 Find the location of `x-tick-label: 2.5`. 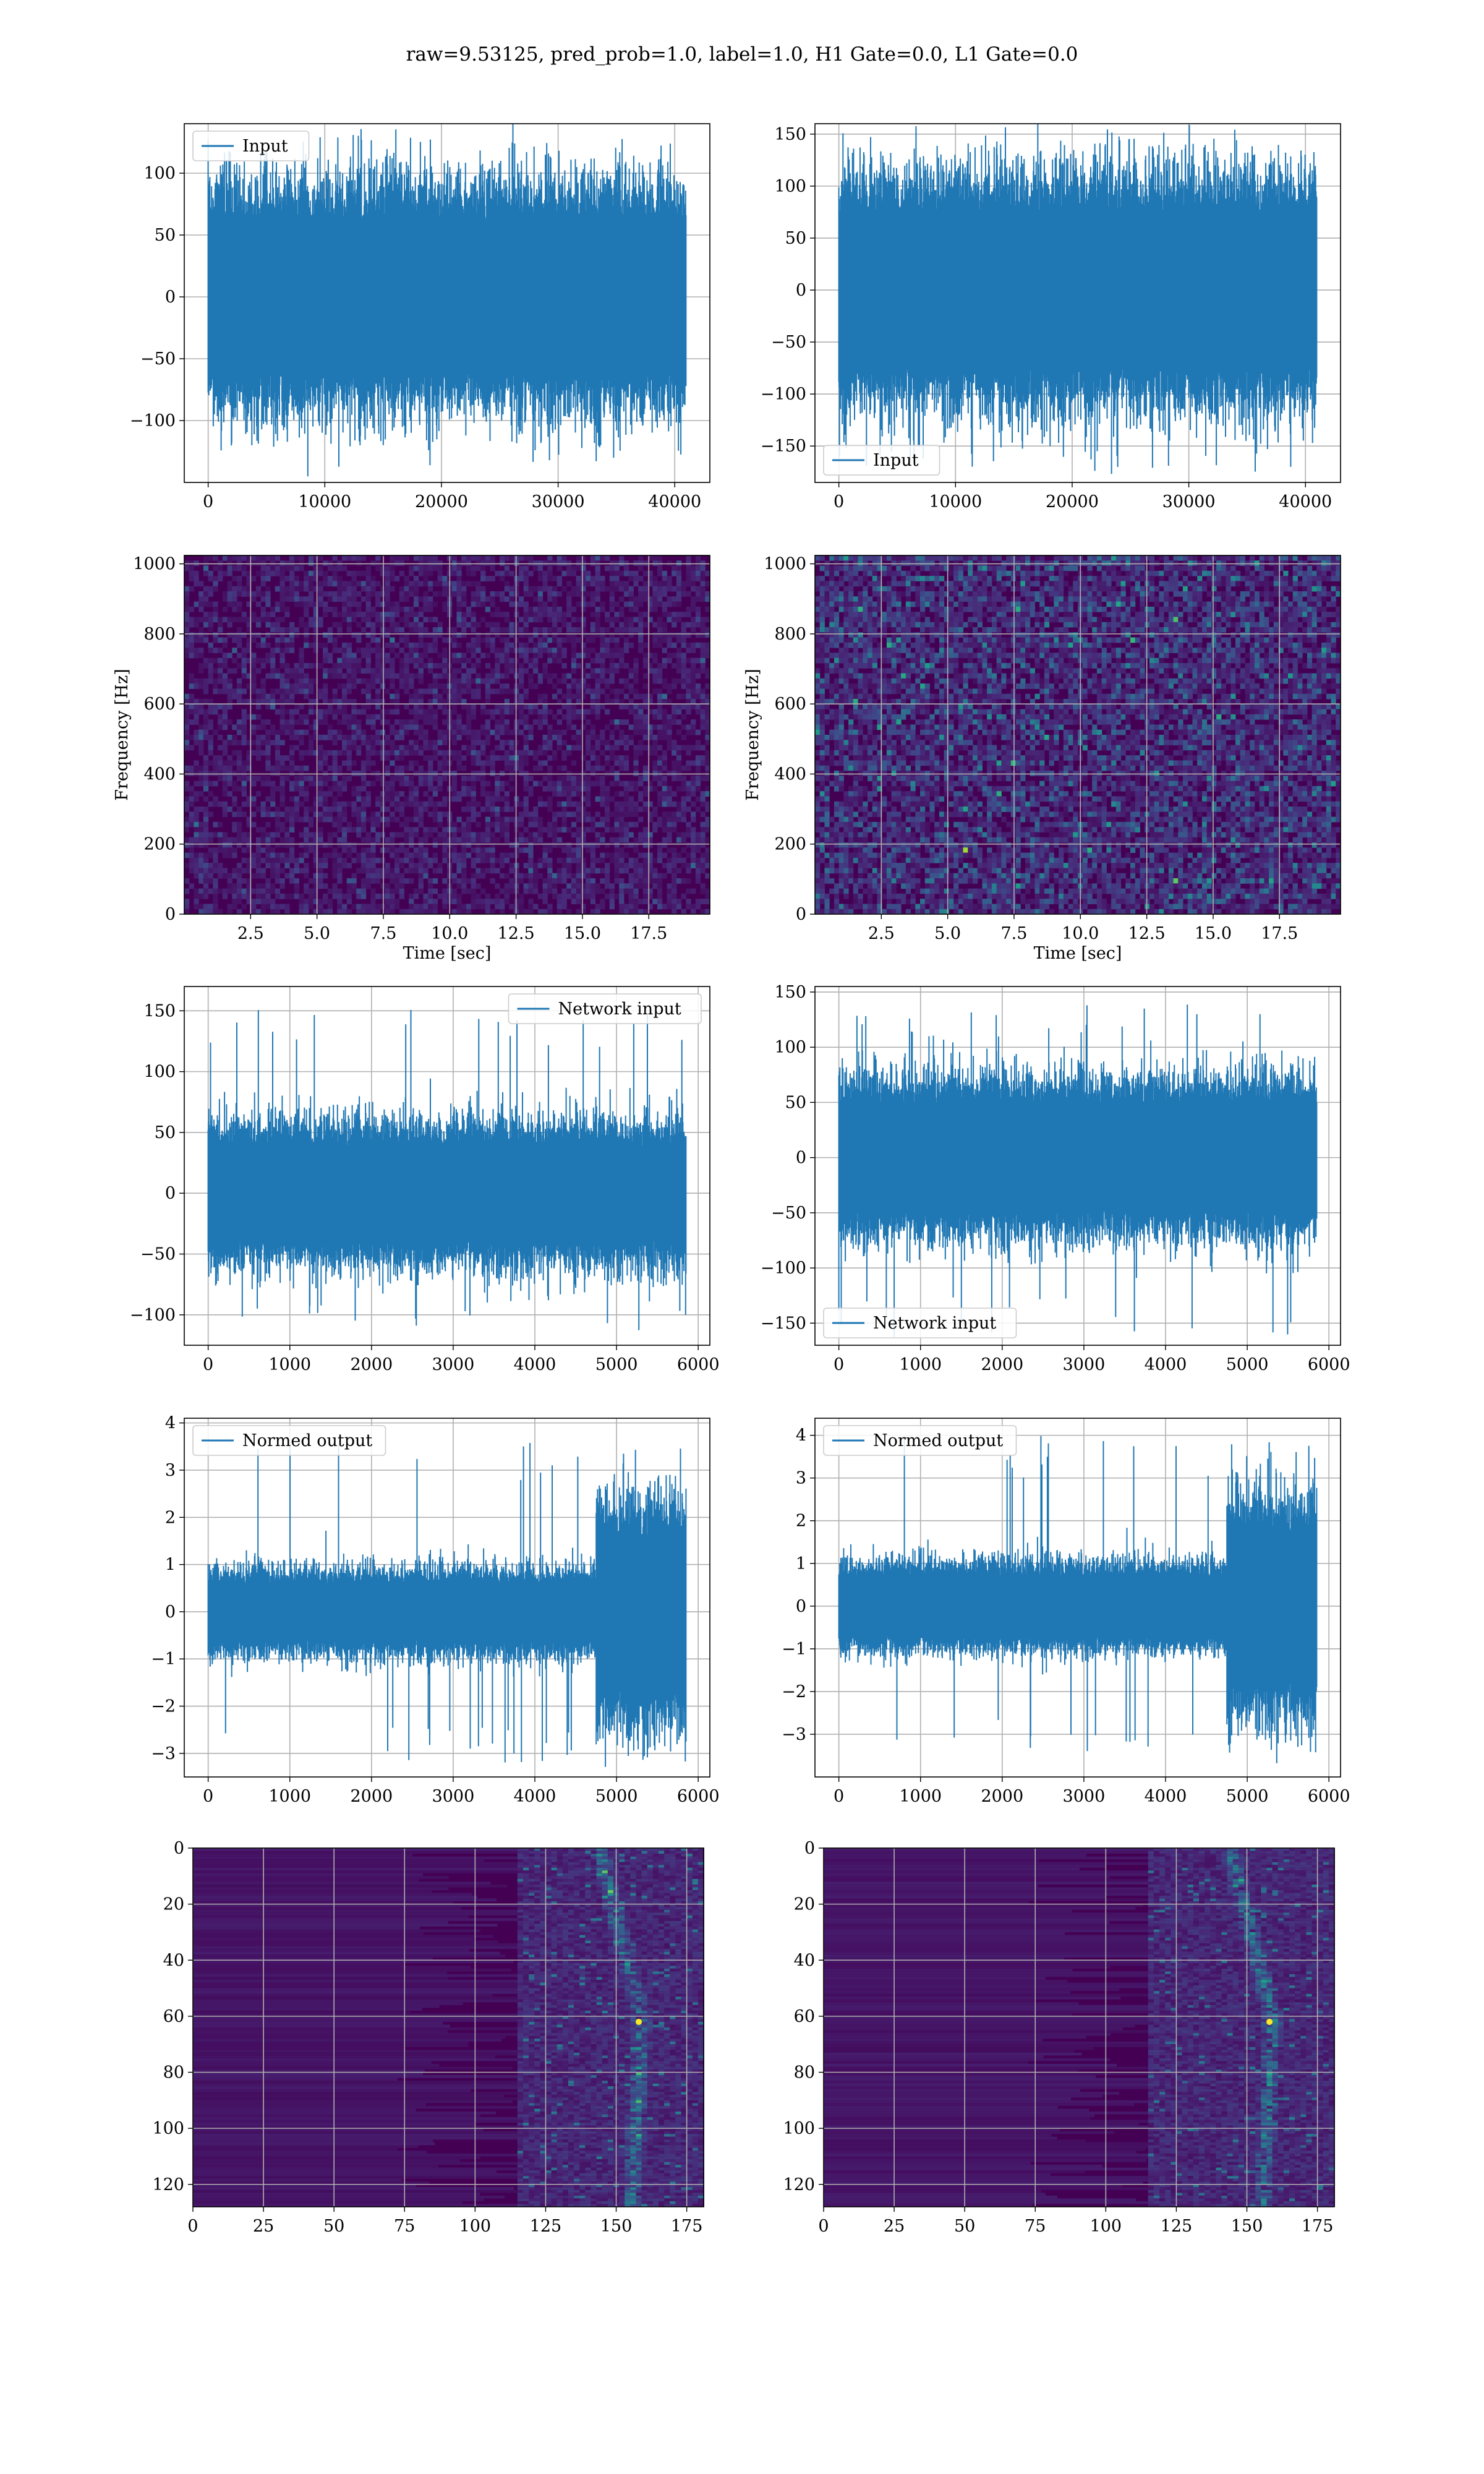

x-tick-label: 2.5 is located at coordinates (250, 933).